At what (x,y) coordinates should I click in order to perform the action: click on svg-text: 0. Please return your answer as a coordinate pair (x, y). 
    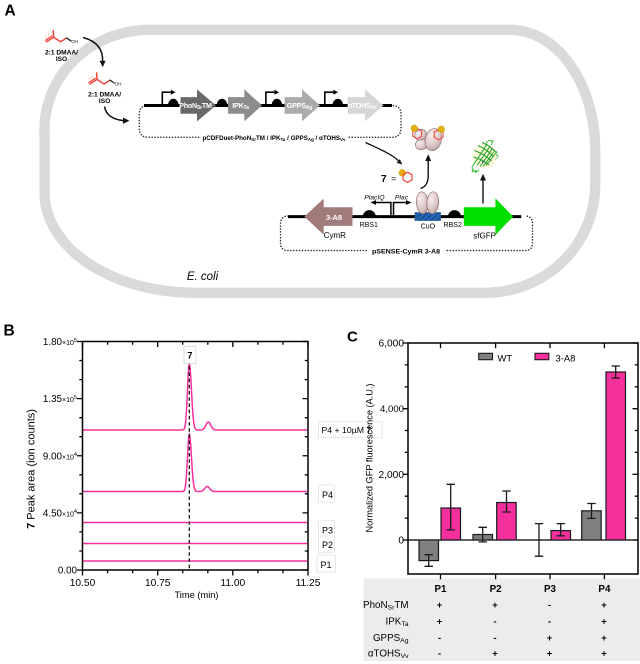
    Looking at the image, I should click on (401, 541).